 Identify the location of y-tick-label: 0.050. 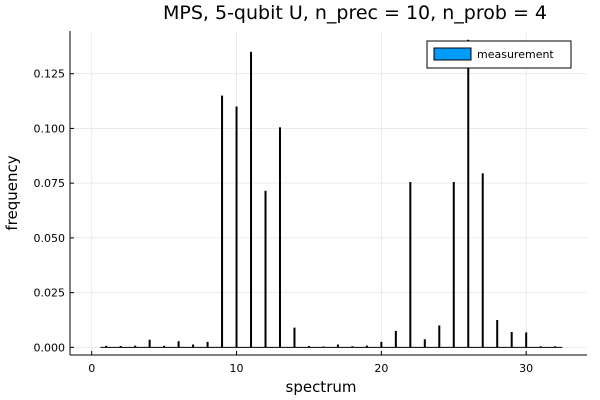
(50, 238).